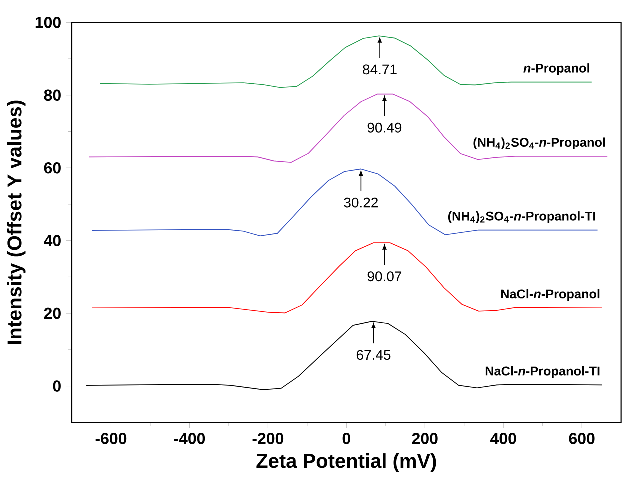 Image resolution: width=627 pixels, height=484 pixels. Describe the element at coordinates (346, 438) in the screenshot. I see `x-tick-label: 0` at that location.